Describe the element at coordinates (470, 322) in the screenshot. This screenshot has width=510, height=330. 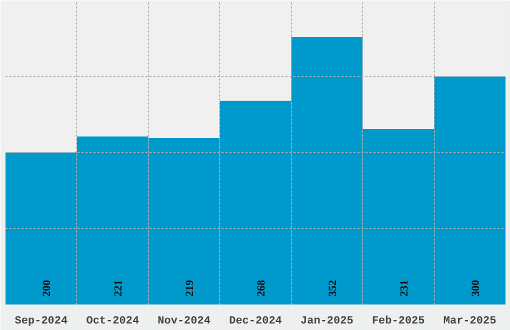
I see `x-tick-label: Mar-2025` at that location.